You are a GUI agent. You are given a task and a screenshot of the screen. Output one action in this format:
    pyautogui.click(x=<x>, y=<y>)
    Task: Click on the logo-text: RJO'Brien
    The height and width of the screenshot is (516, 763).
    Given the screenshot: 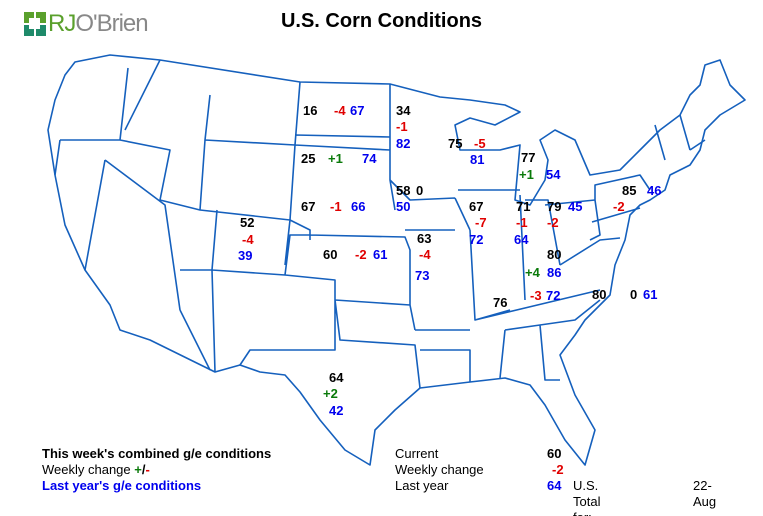 What is the action you would take?
    pyautogui.click(x=98, y=23)
    